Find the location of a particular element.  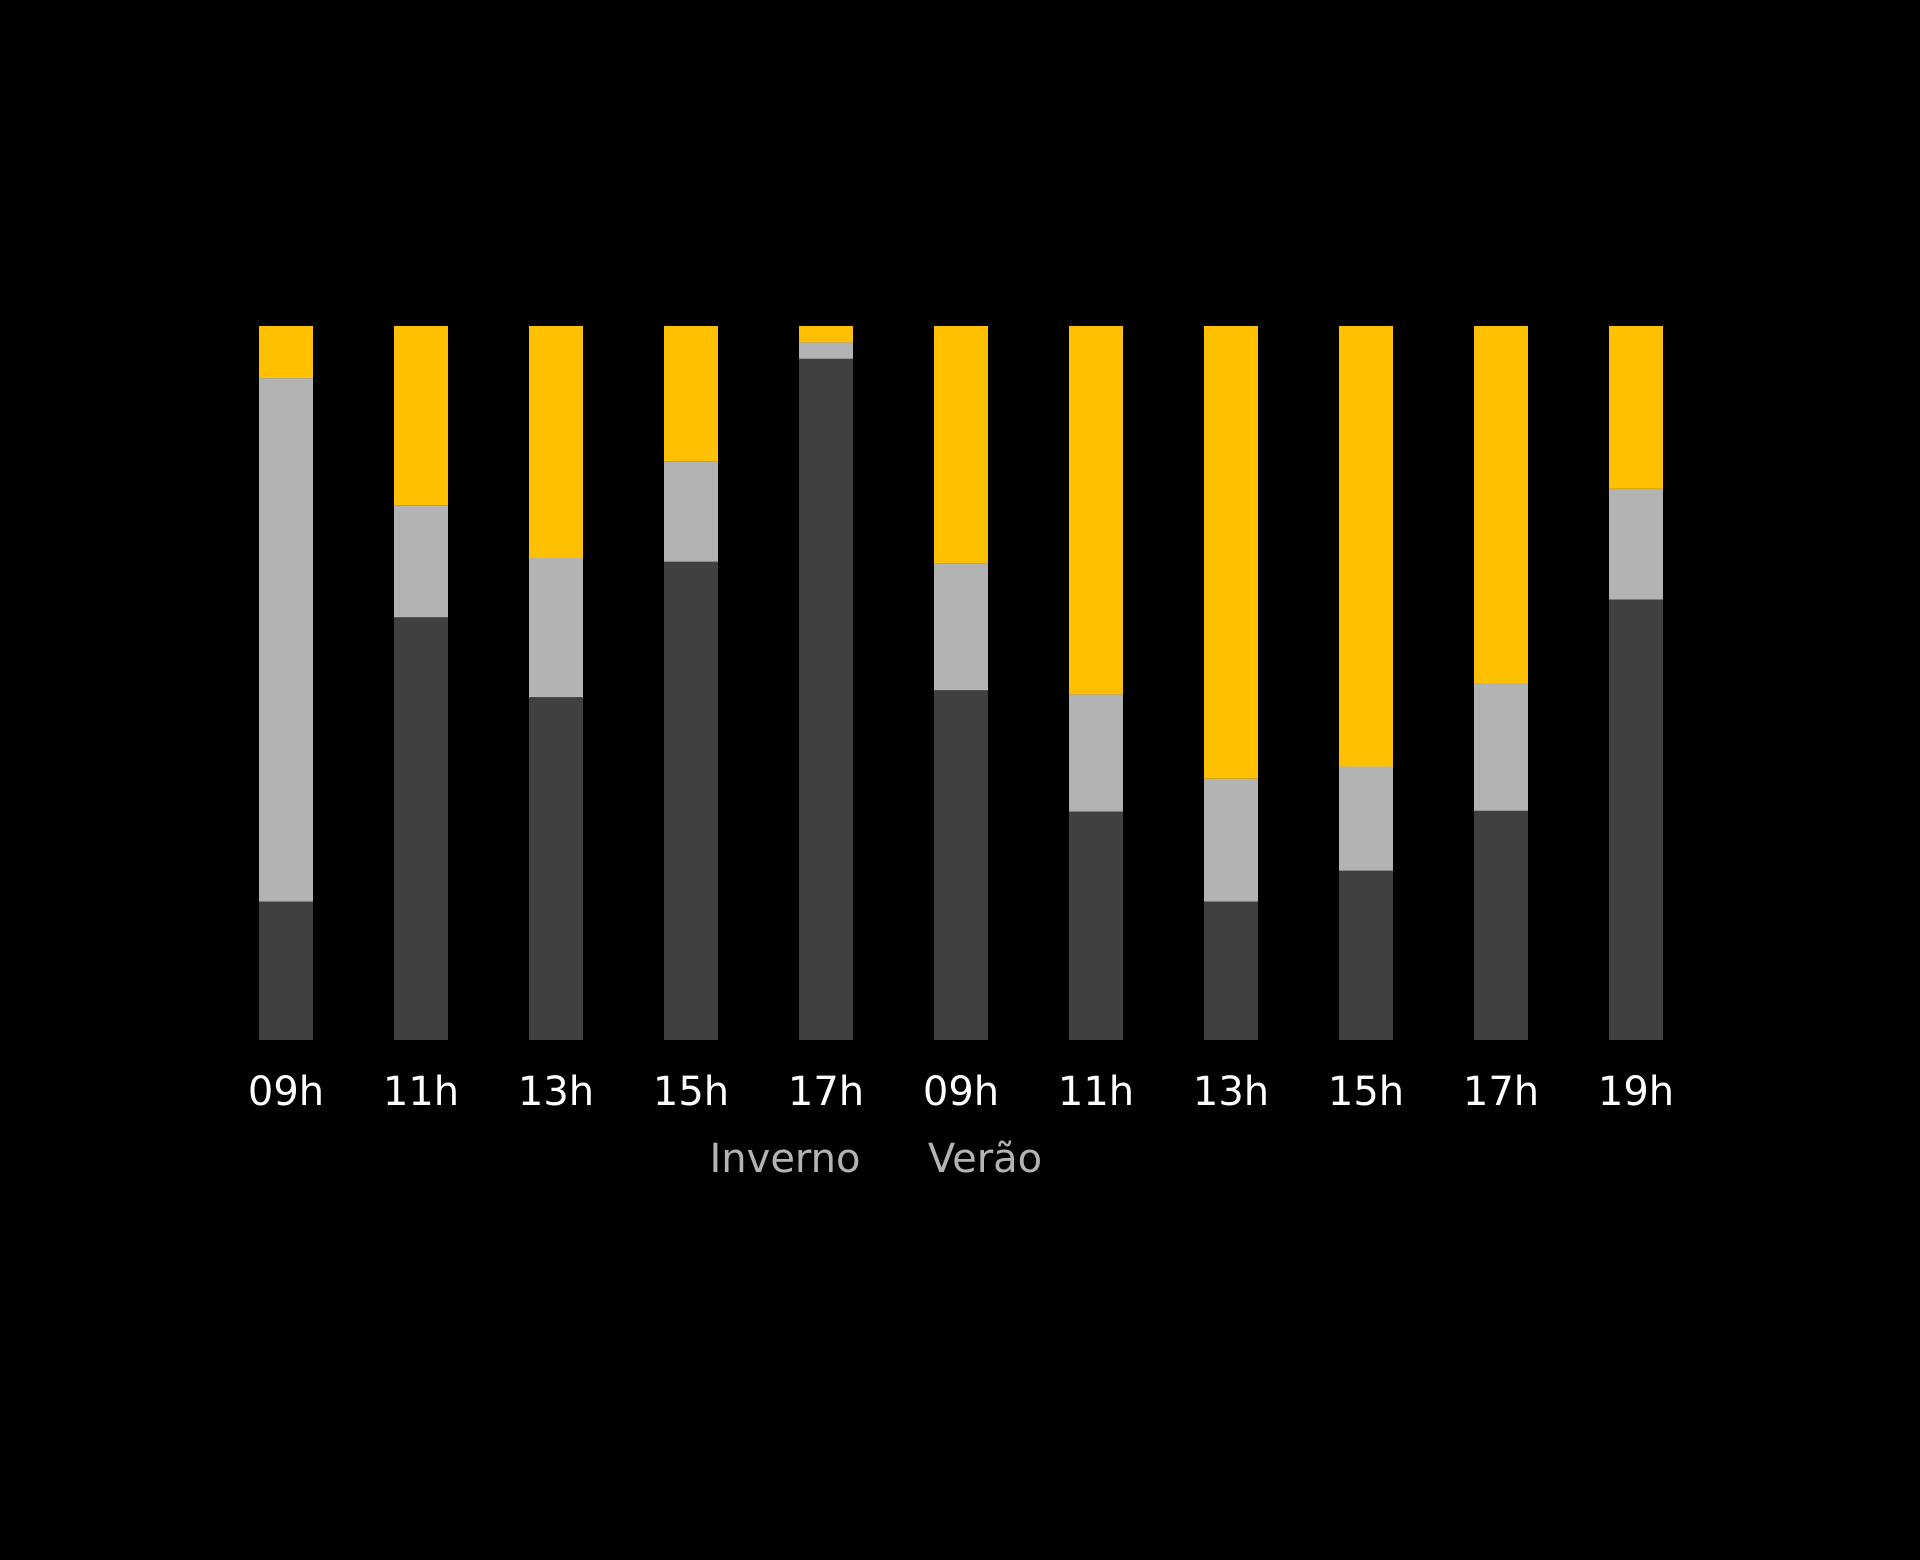

x-tick-labels: 09h 11h 13h 15h 17h 09h 11h 13h 15h 17h 19h is located at coordinates (961, 1092).